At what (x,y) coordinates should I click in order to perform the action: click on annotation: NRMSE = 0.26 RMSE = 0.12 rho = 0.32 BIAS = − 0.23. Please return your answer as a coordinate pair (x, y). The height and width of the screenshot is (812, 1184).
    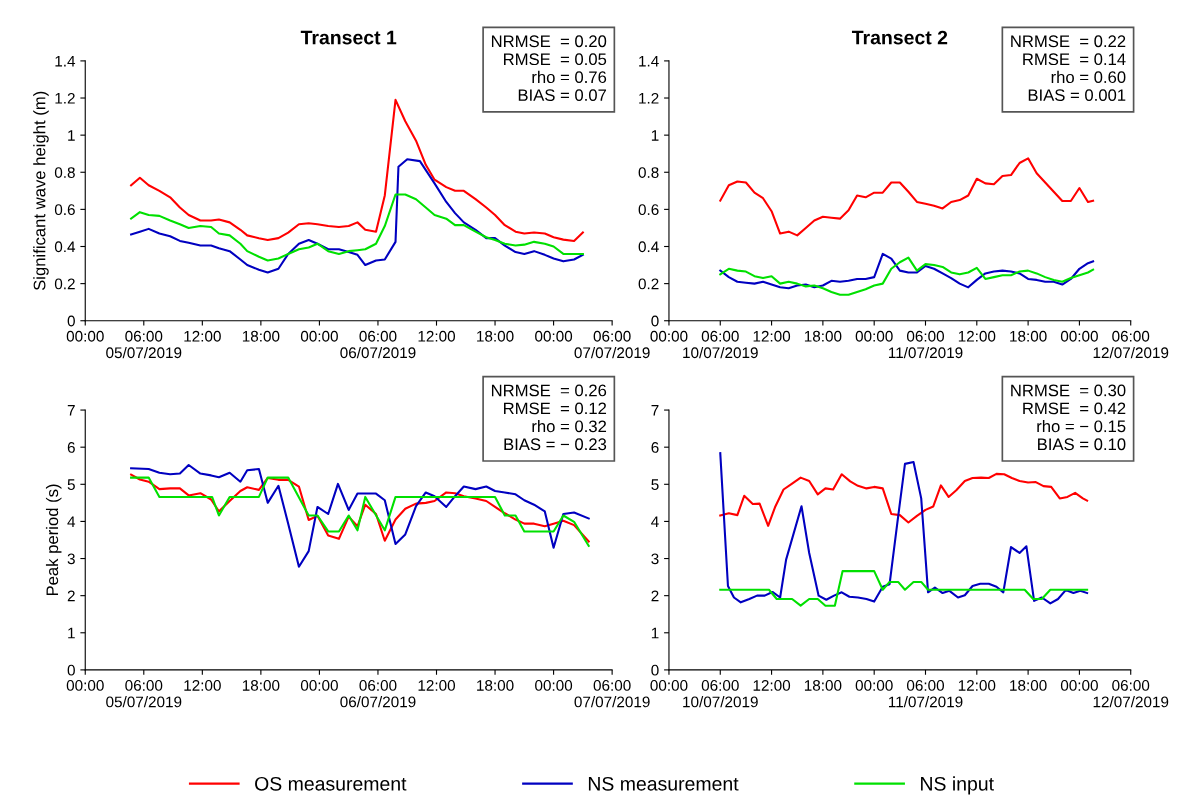
    Looking at the image, I should click on (549, 417).